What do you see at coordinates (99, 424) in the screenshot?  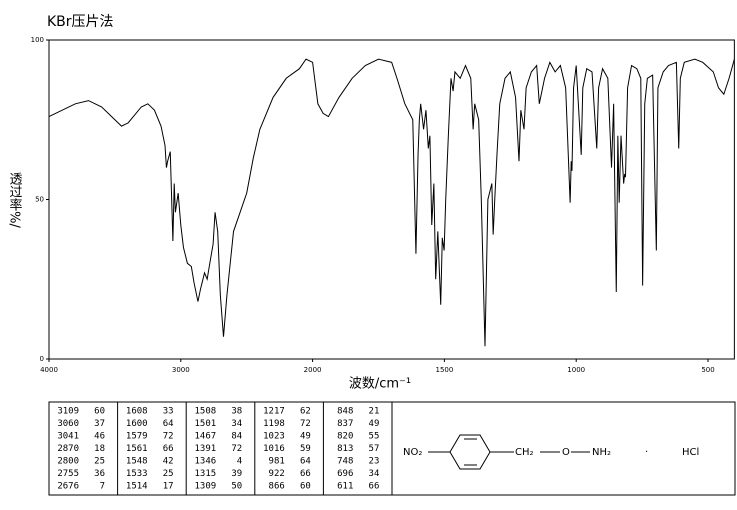 I see `peak-transmittance: 37` at bounding box center [99, 424].